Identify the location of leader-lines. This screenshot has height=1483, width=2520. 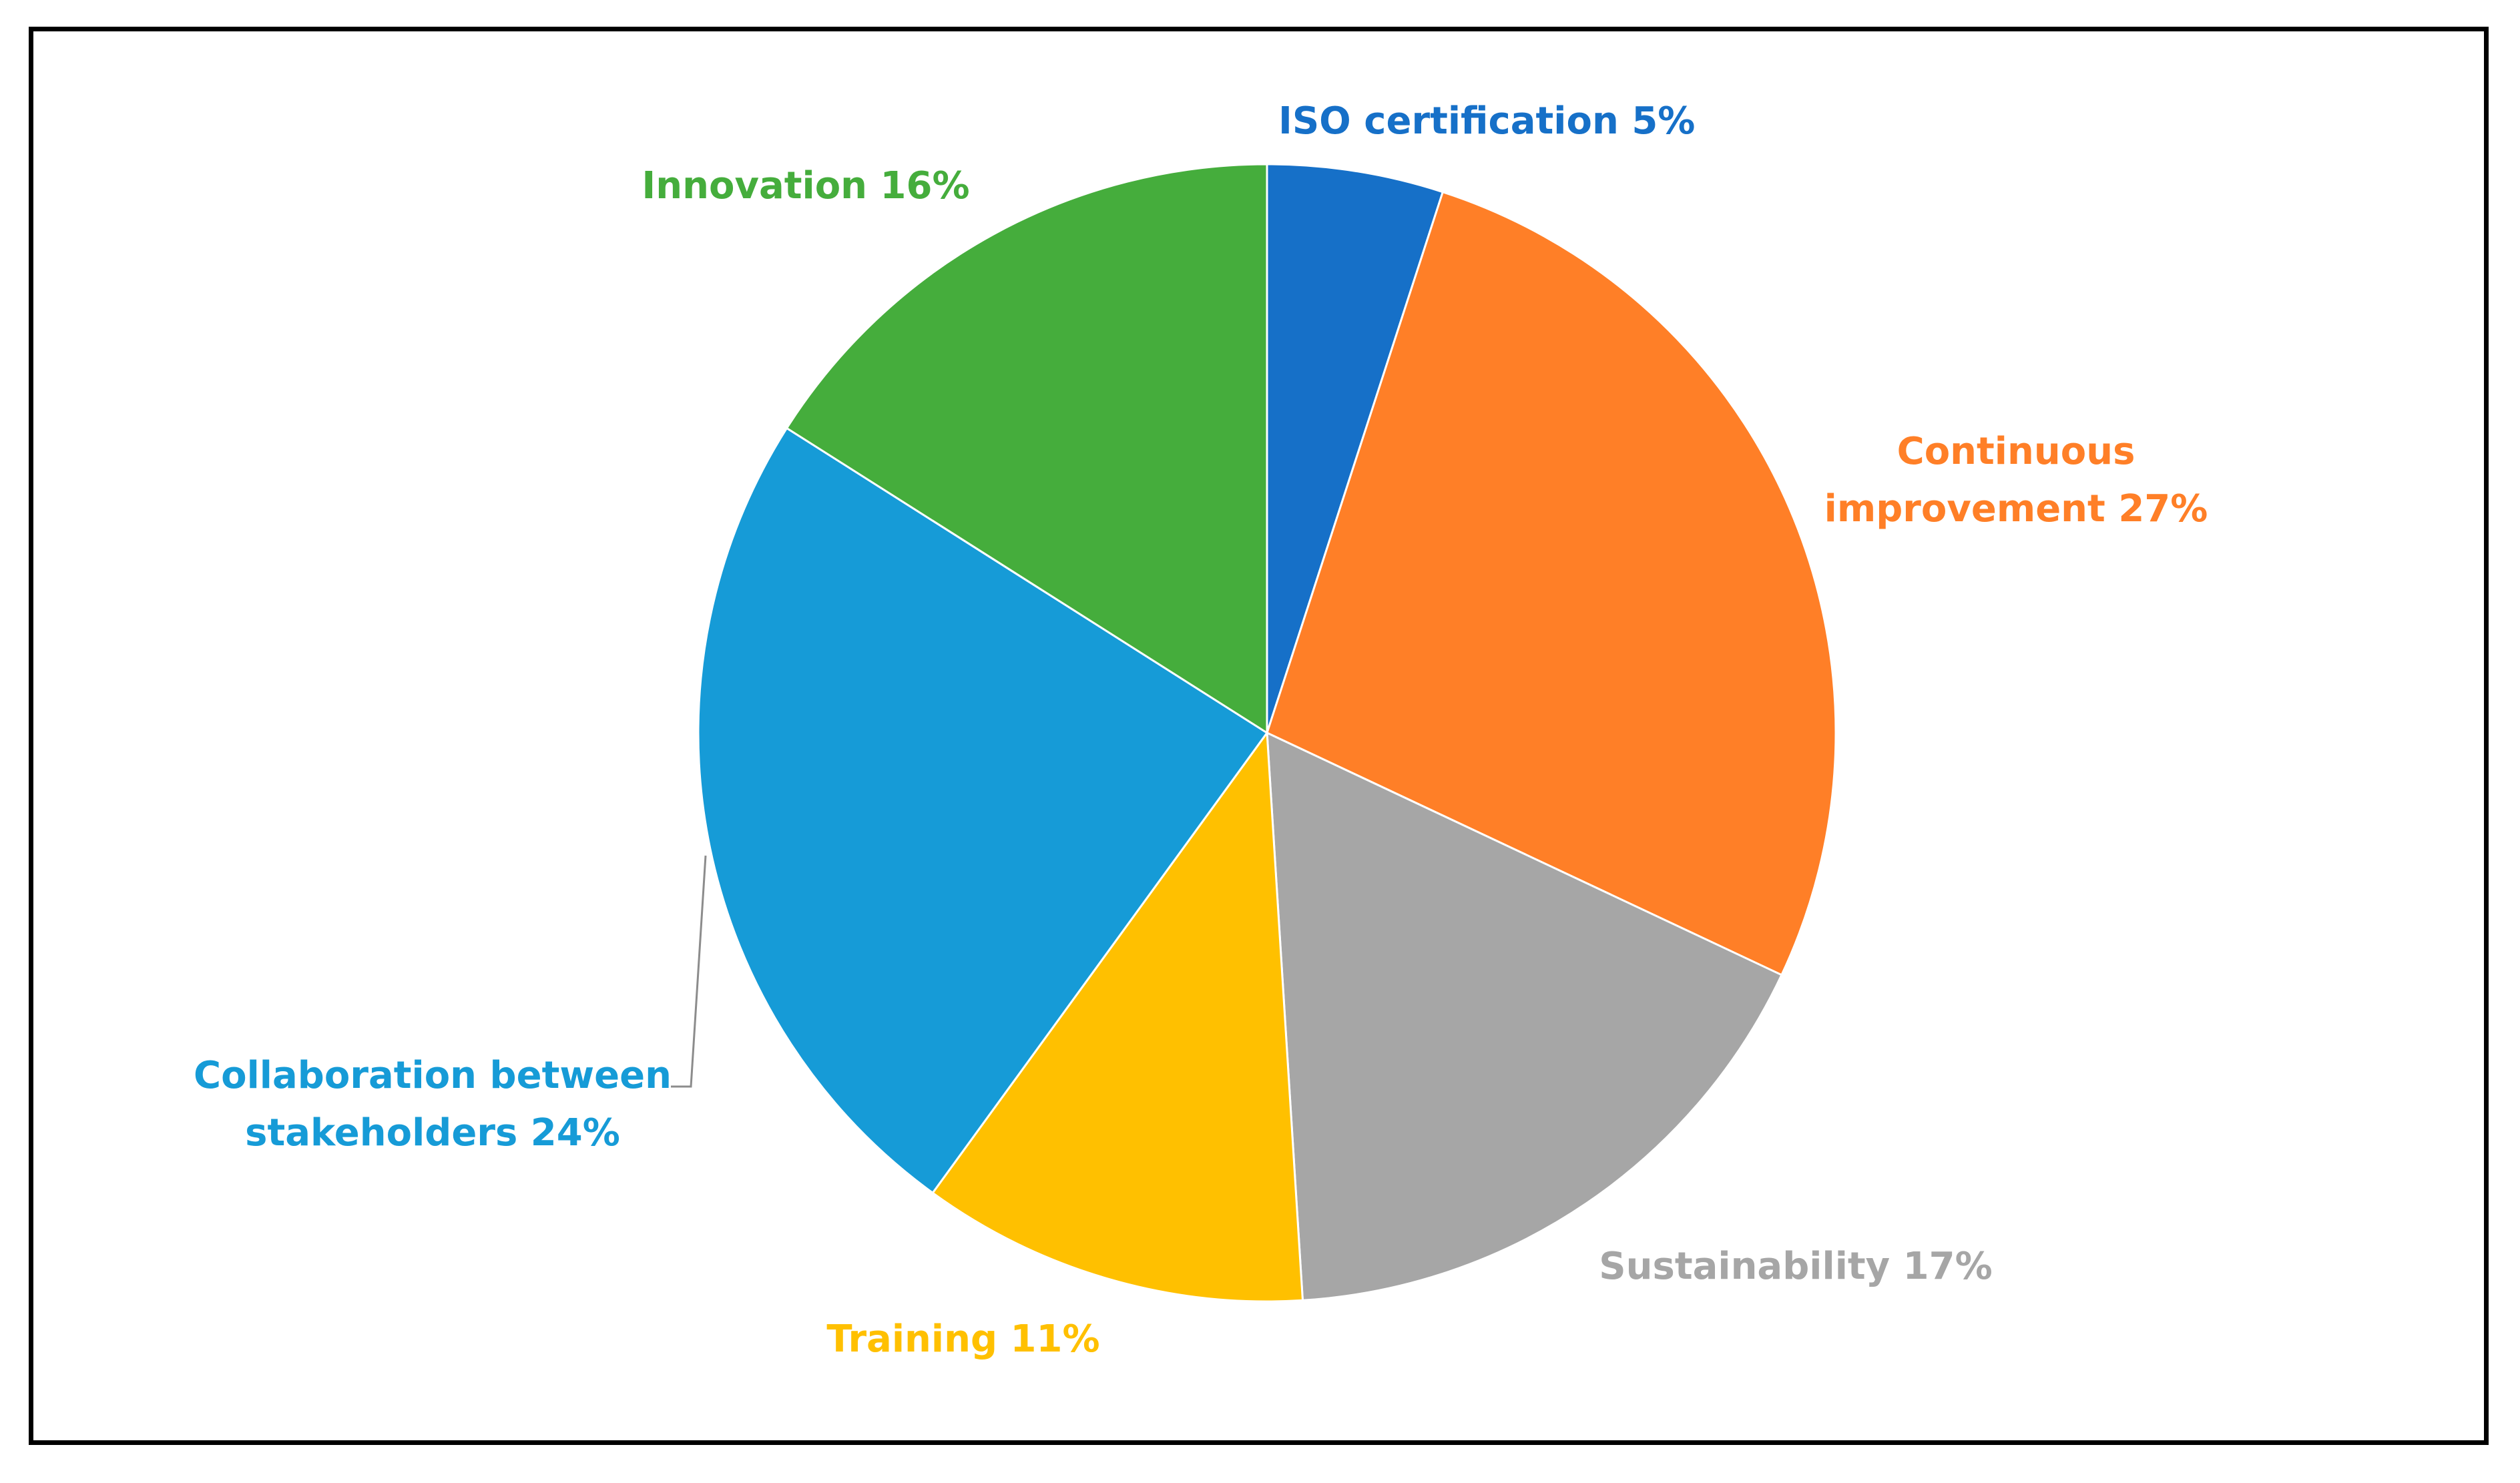
(689, 971).